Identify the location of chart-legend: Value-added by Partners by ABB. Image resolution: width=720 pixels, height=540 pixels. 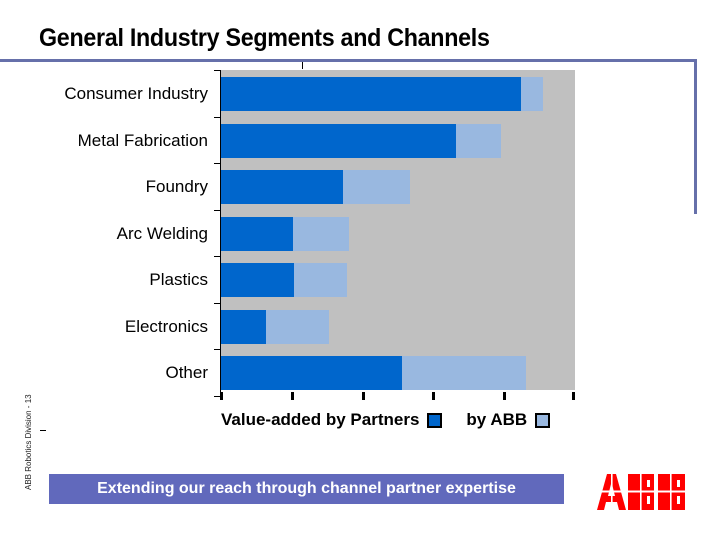
(386, 420).